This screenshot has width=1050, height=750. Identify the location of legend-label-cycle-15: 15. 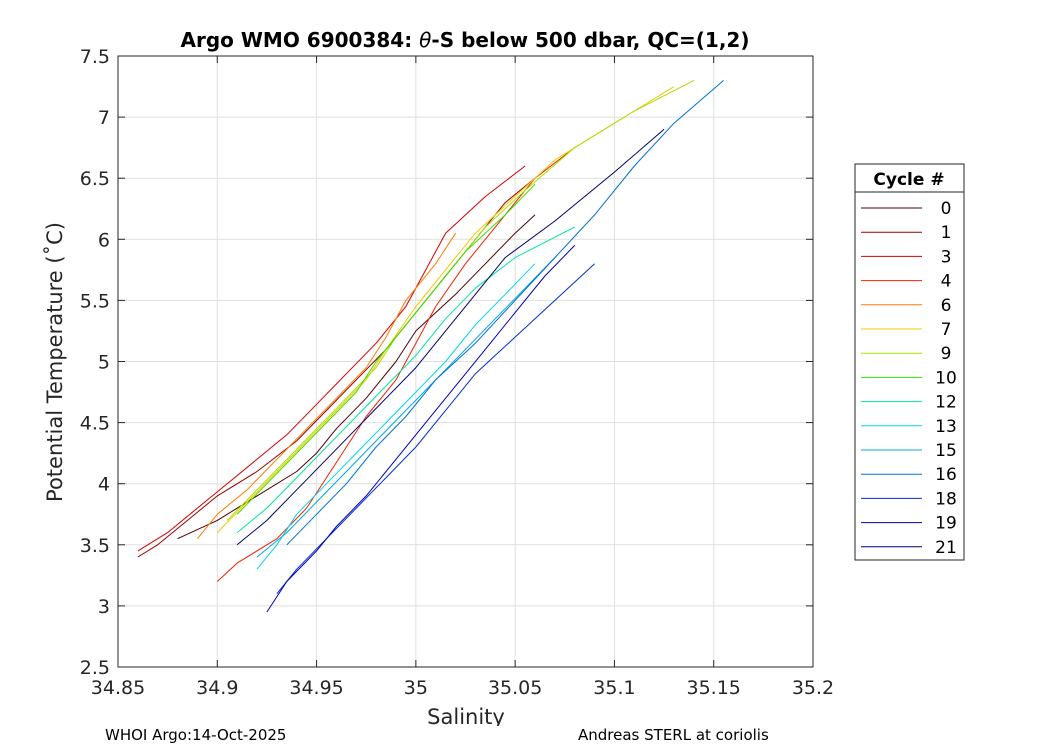
(946, 451).